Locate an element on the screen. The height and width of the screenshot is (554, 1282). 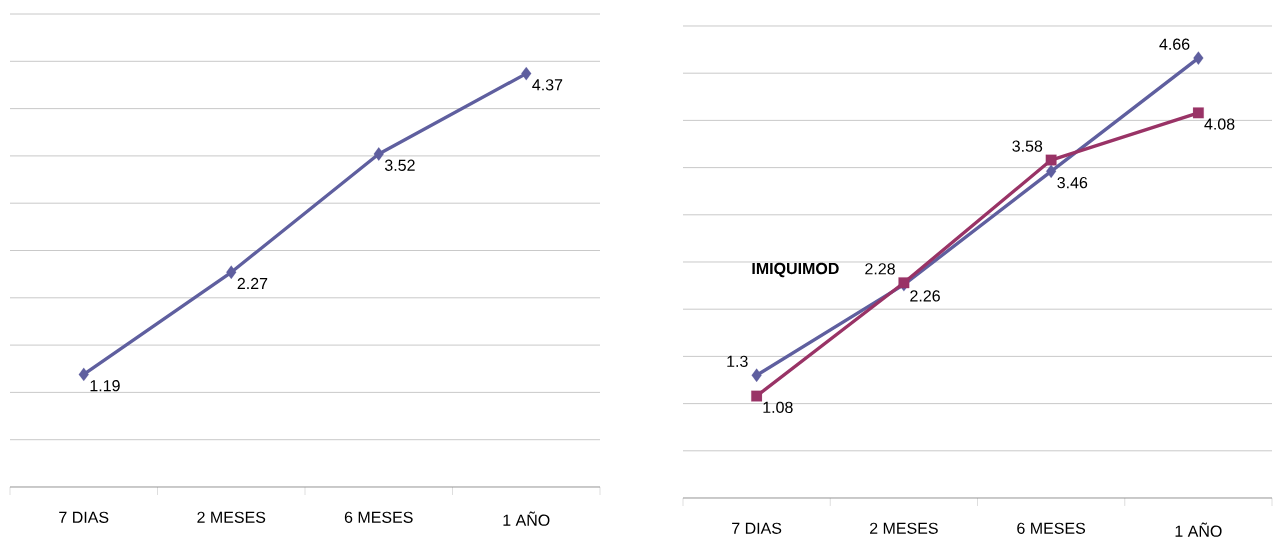
data-label: 4.66 is located at coordinates (1174, 44).